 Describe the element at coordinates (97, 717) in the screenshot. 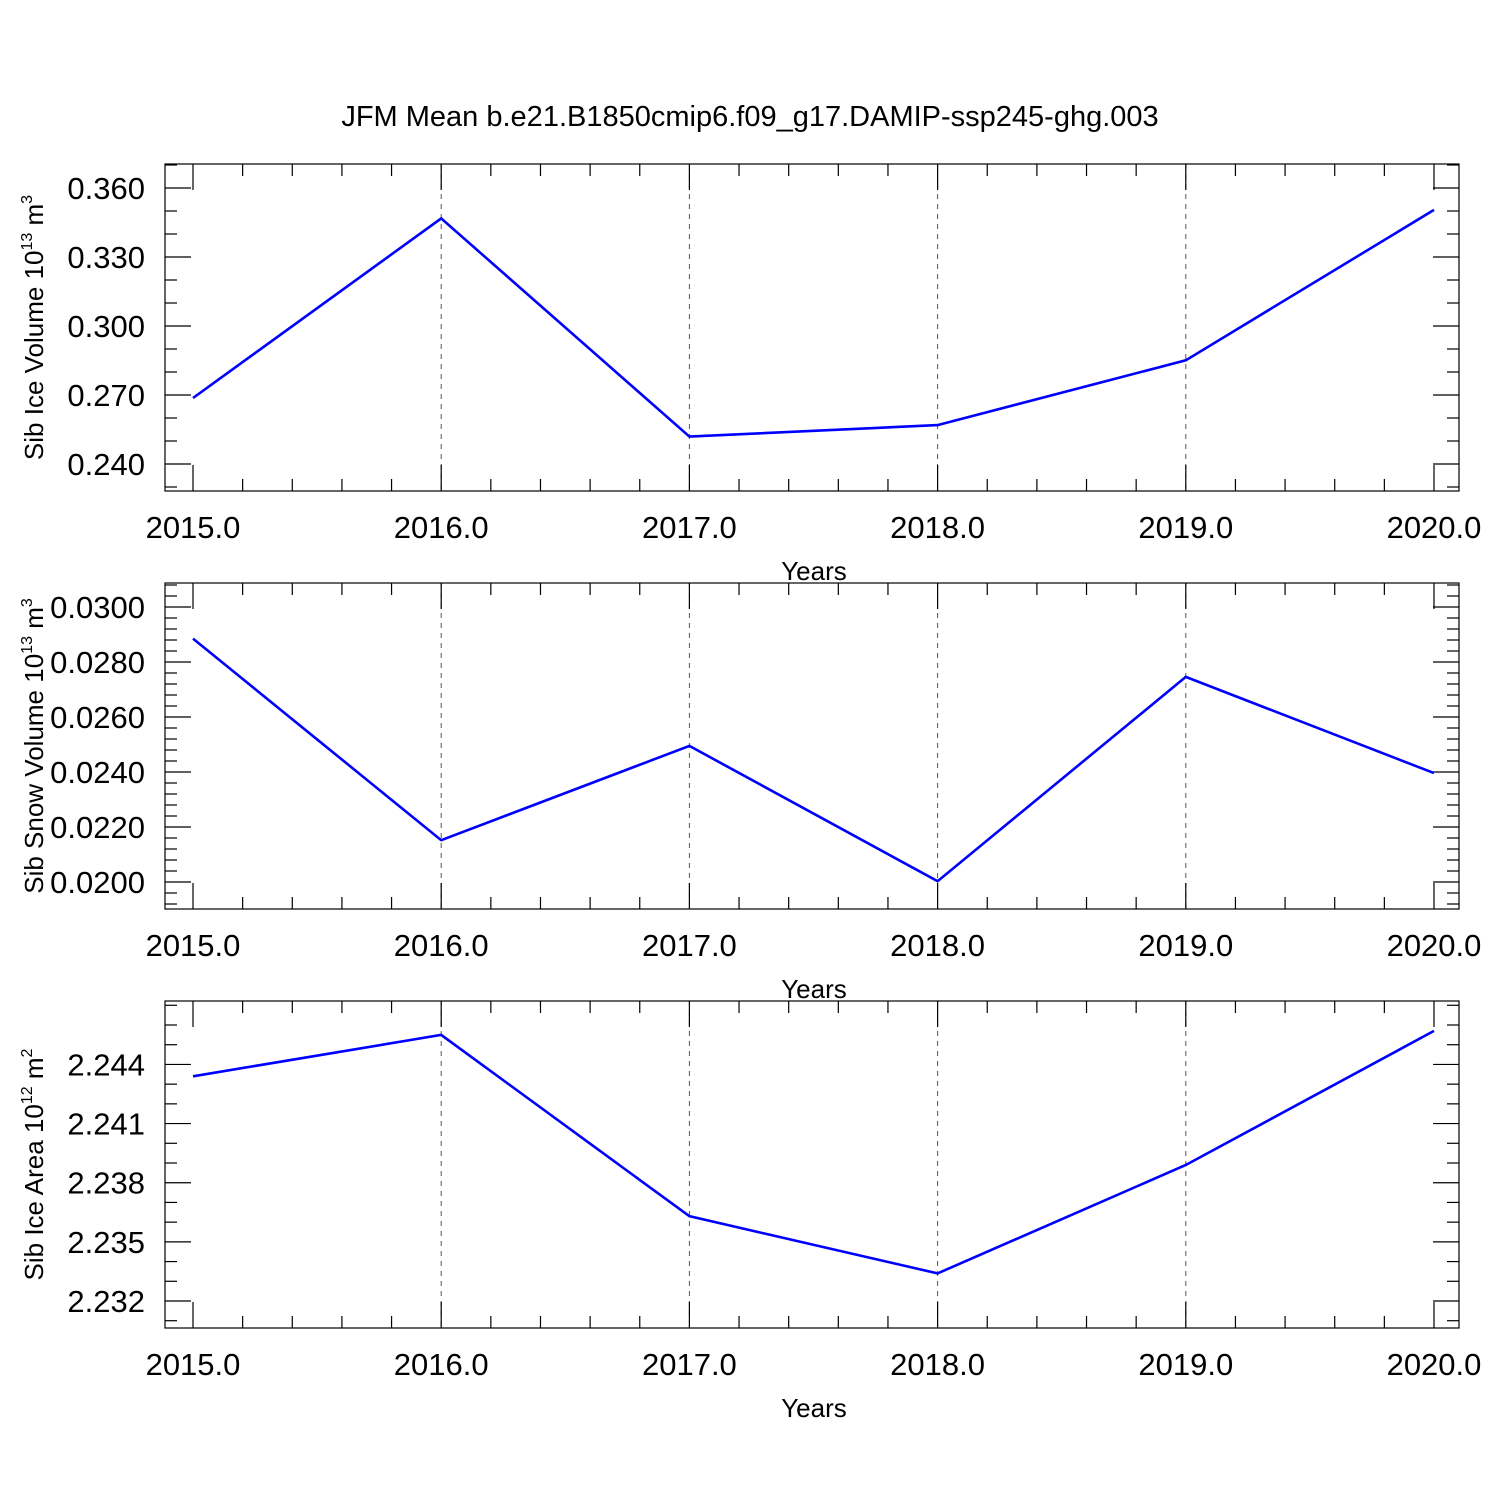

I see `y-tick-label: 0.0260` at that location.